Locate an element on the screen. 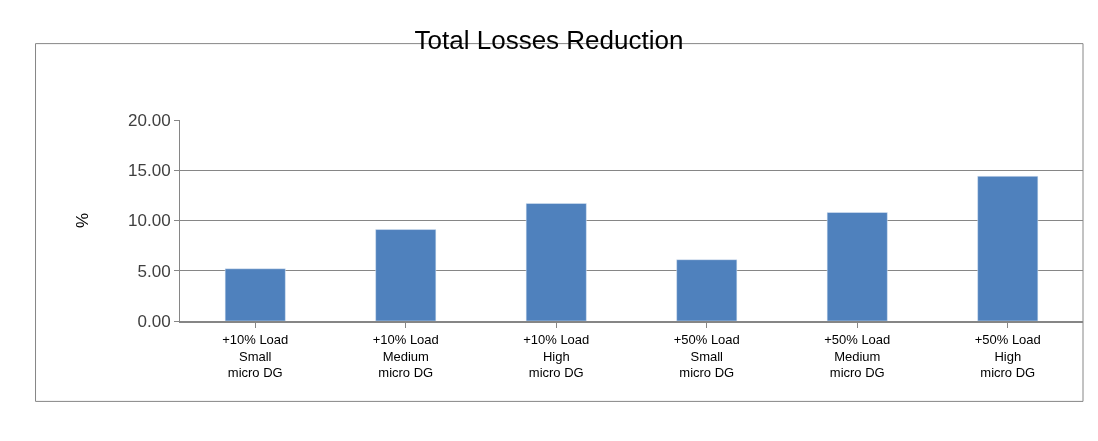  y-tick-label: 10.00 is located at coordinates (149, 221).